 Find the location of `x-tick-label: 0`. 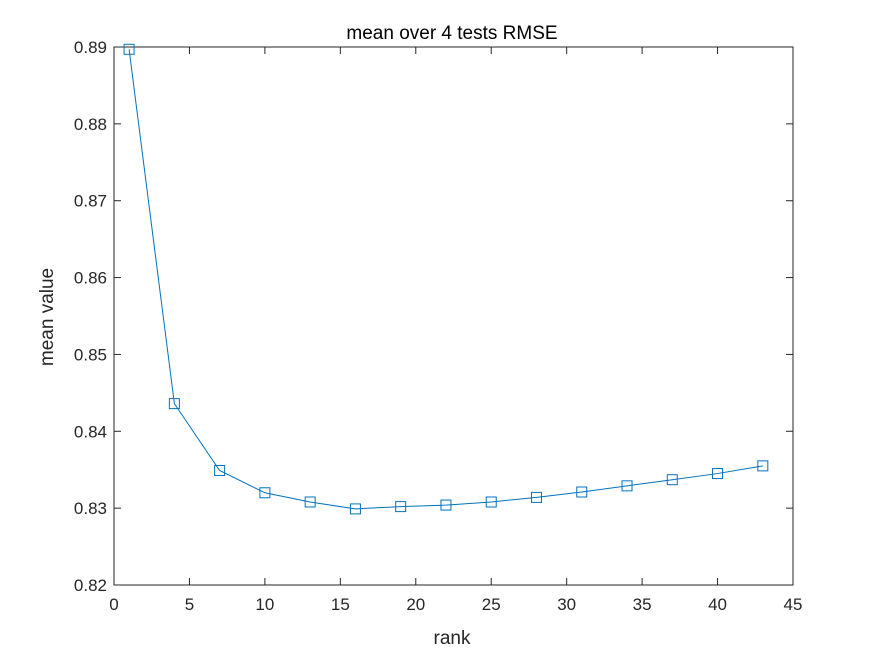

x-tick-label: 0 is located at coordinates (113, 604).